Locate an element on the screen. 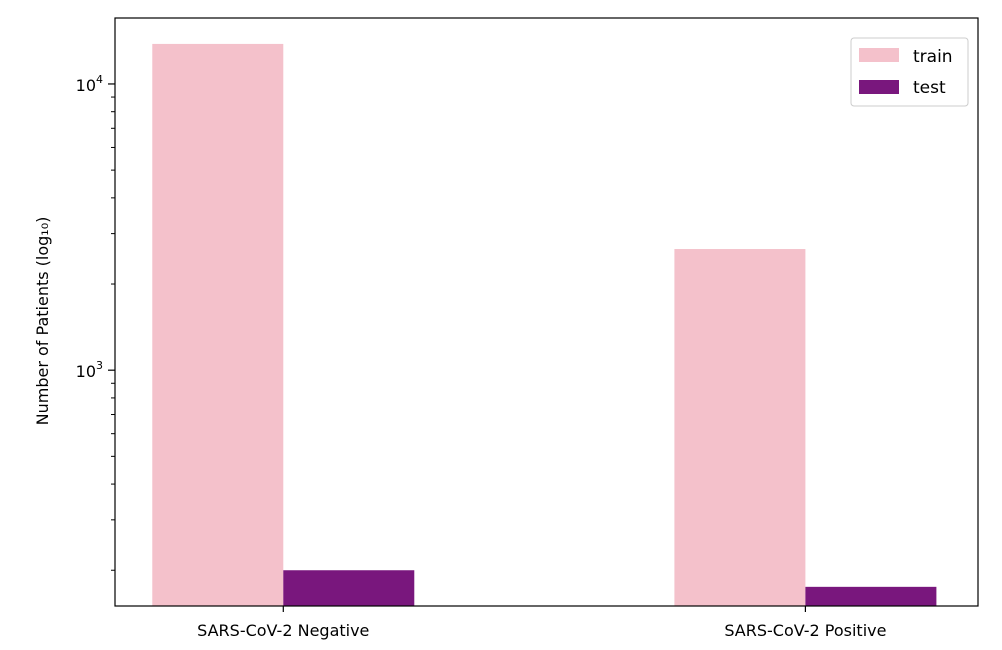  x-tick-label: SARS-CoV-2 Positive is located at coordinates (805, 630).